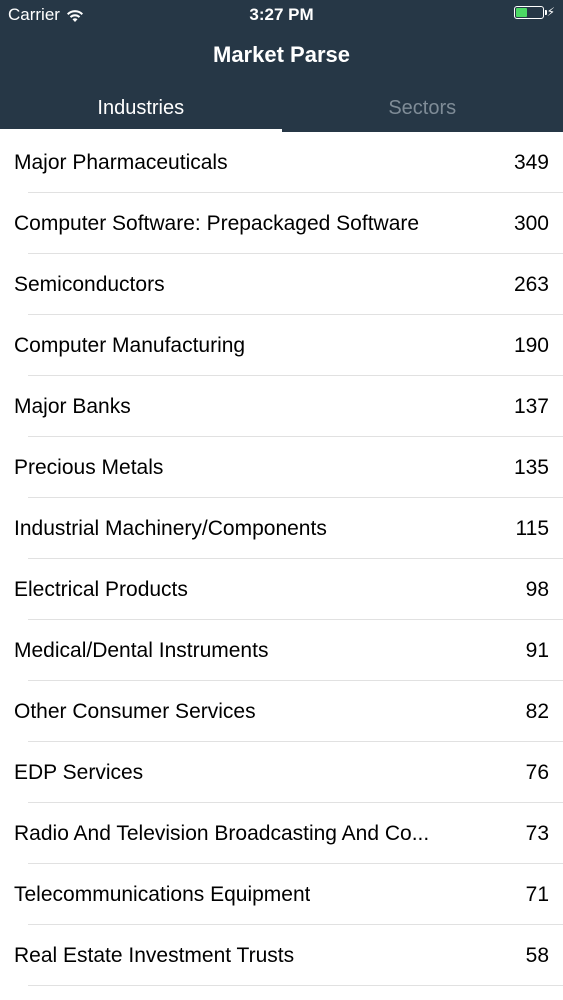 Image resolution: width=563 pixels, height=1000 pixels. Describe the element at coordinates (135, 711) in the screenshot. I see `industry-name: Other Consumer Services` at that location.